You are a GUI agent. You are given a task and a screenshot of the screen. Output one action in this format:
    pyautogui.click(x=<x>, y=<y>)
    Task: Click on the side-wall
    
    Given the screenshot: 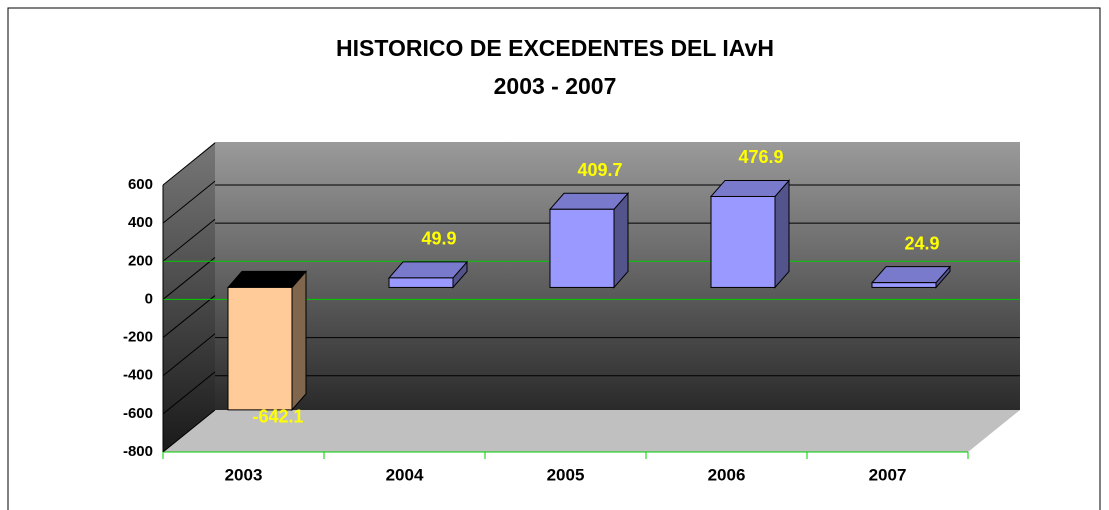 What is the action you would take?
    pyautogui.click(x=189, y=297)
    